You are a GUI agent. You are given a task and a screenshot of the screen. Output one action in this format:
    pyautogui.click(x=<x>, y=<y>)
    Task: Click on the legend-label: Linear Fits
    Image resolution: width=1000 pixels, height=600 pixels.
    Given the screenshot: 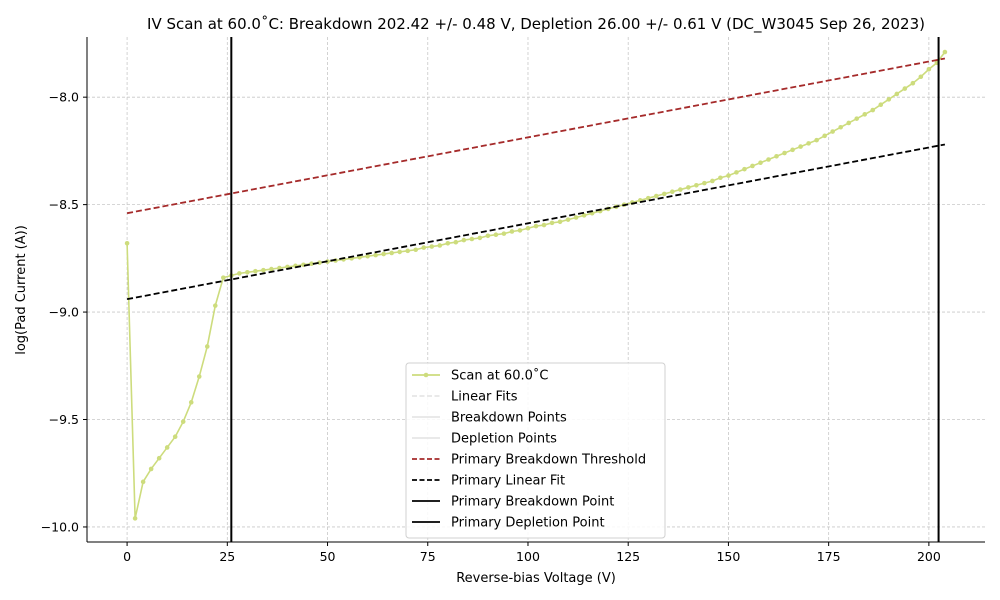 What is the action you would take?
    pyautogui.click(x=484, y=397)
    